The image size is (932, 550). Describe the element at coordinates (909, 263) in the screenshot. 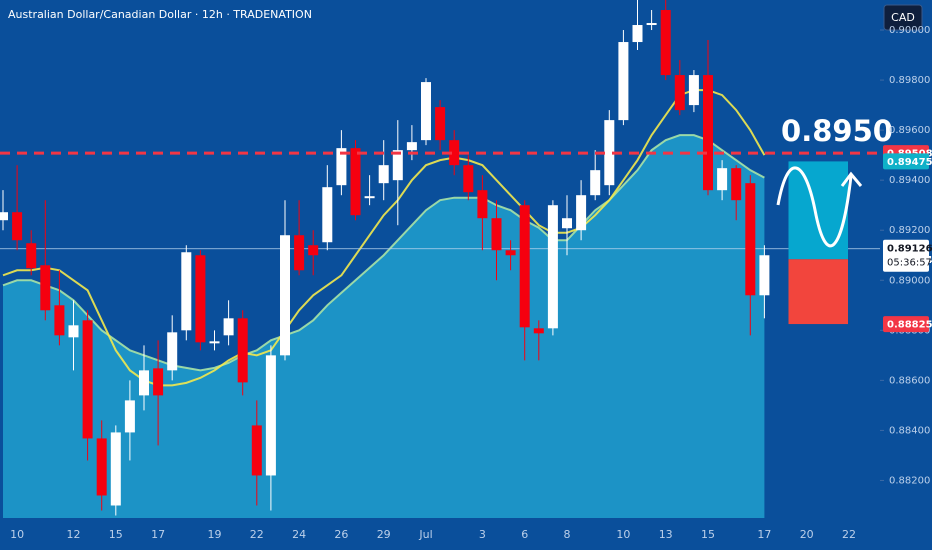

I see `countdown: 05:36:57` at that location.